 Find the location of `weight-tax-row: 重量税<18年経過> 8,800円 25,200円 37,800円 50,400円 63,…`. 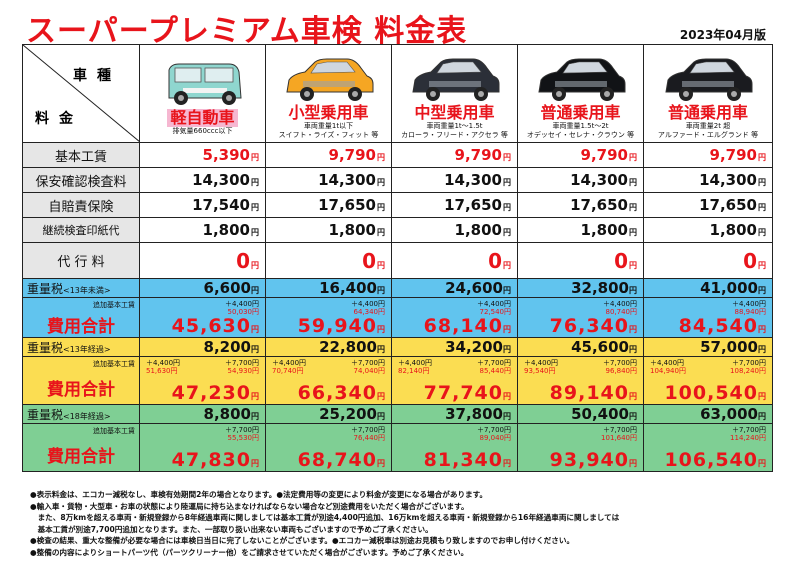

weight-tax-row: 重量税<18年経過> 8,800円 25,200円 37,800円 50,400円 63,… is located at coordinates (397, 414).